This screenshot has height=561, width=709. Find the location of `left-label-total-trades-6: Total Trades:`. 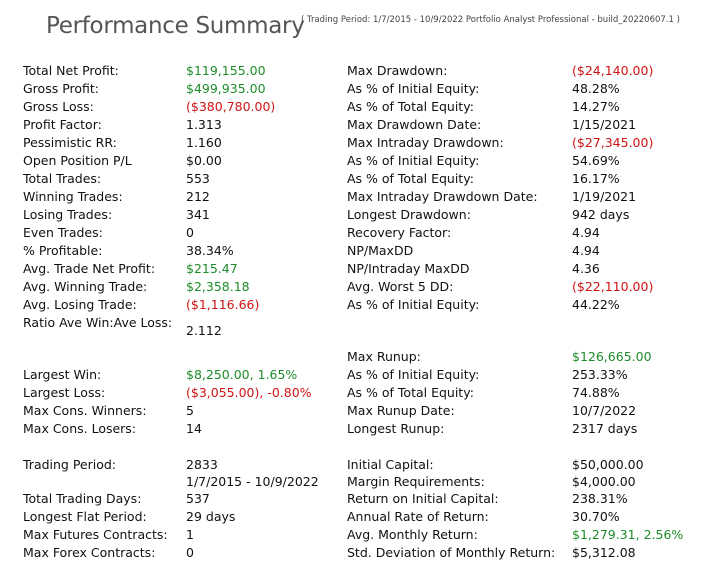

left-label-total-trades-6: Total Trades: is located at coordinates (62, 178).